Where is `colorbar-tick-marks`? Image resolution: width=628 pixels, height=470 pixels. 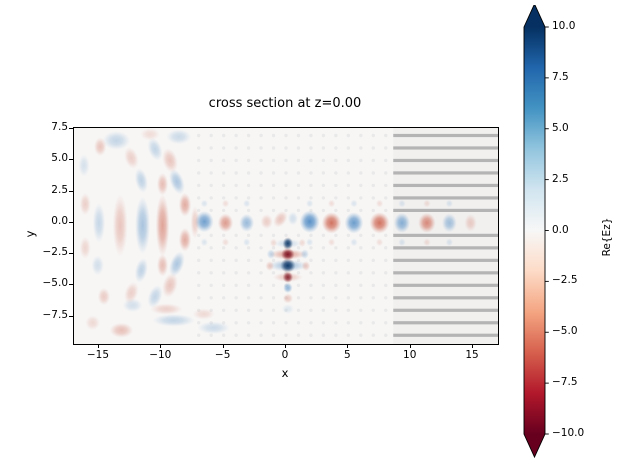
colorbar-tick-marks is located at coordinates (547, 230).